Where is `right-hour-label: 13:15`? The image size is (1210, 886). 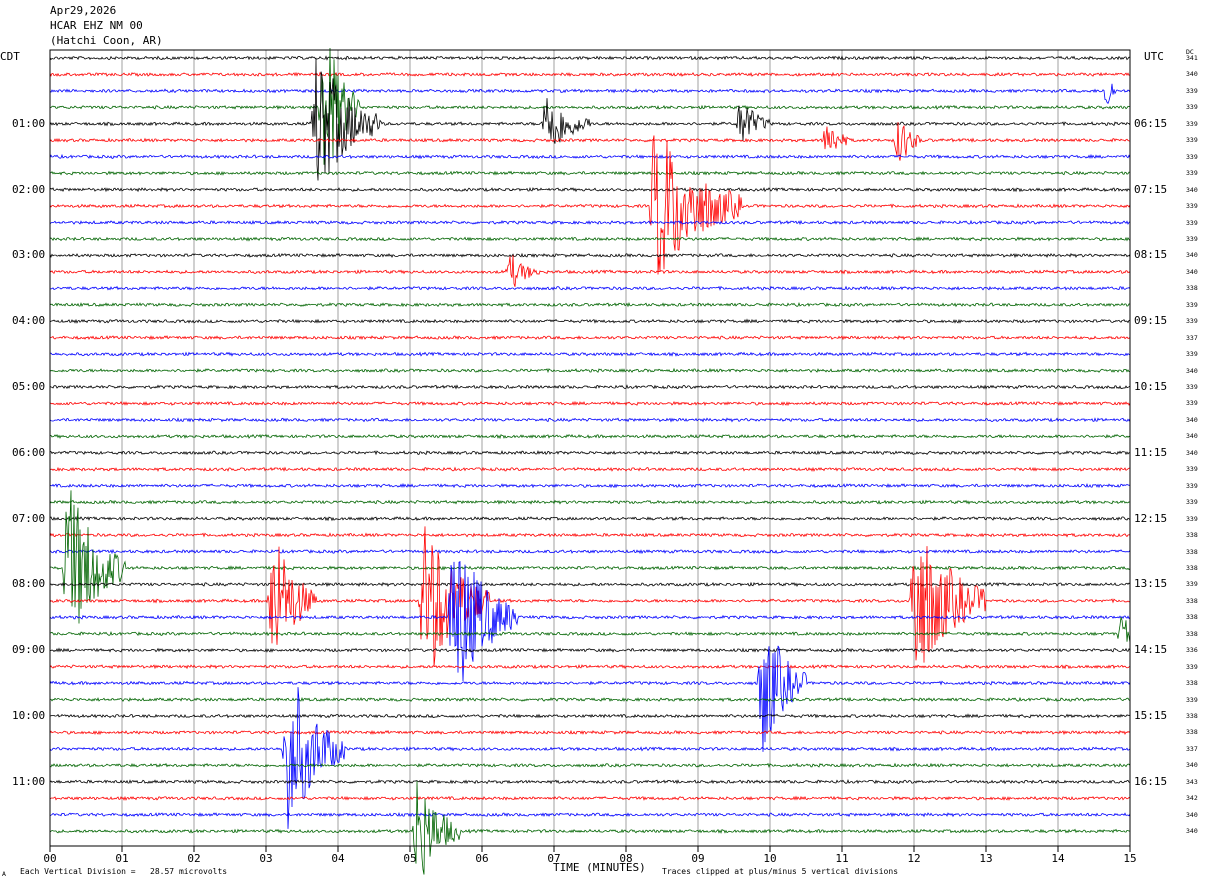
right-hour-label: 13:15 is located at coordinates (1151, 584).